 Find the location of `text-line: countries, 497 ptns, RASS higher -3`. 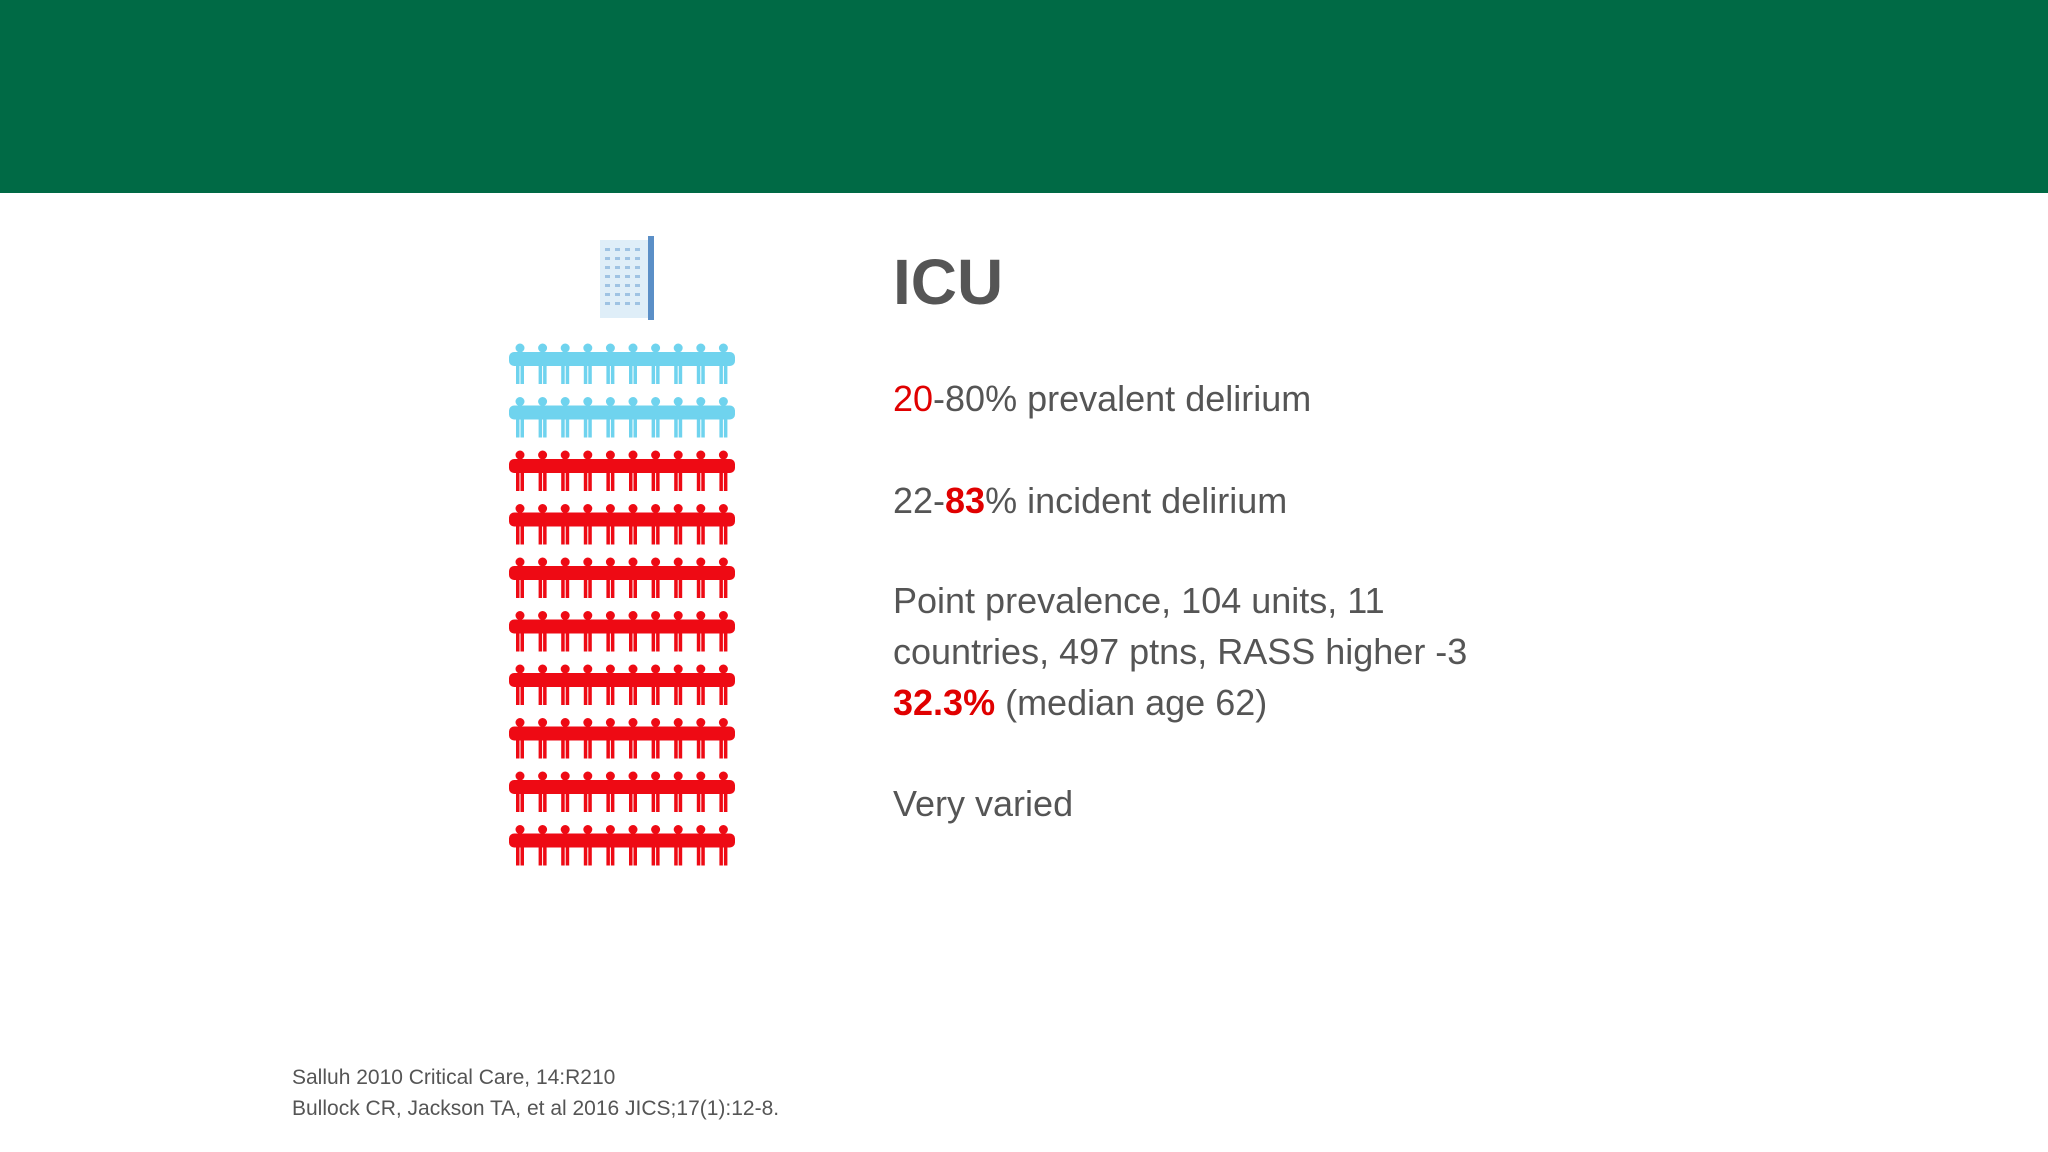

text-line: countries, 497 ptns, RASS higher -3 is located at coordinates (1180, 652).